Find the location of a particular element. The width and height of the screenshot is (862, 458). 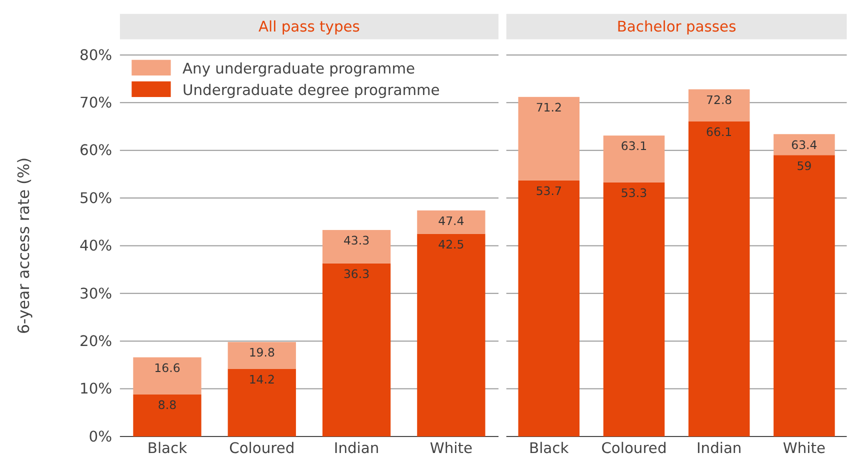

y-tick-label: 70% is located at coordinates (96, 103).